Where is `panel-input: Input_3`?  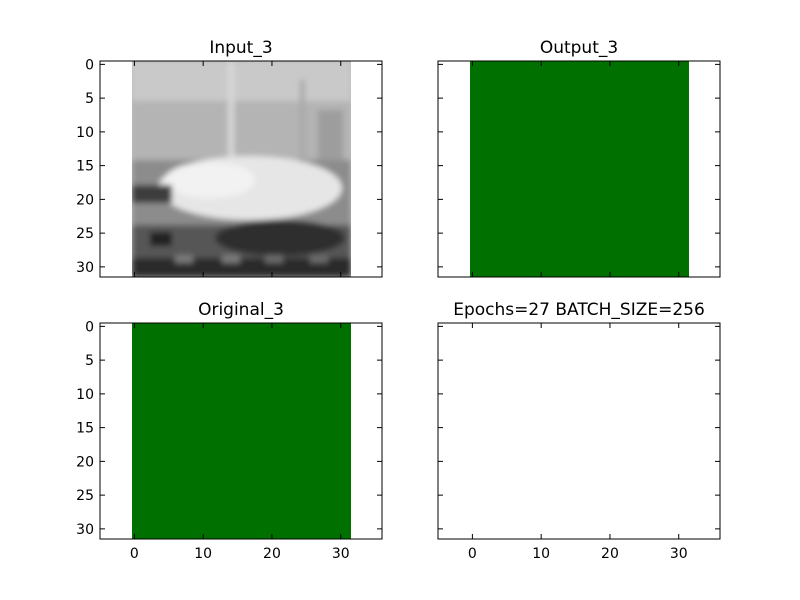
panel-input: Input_3 is located at coordinates (241, 158).